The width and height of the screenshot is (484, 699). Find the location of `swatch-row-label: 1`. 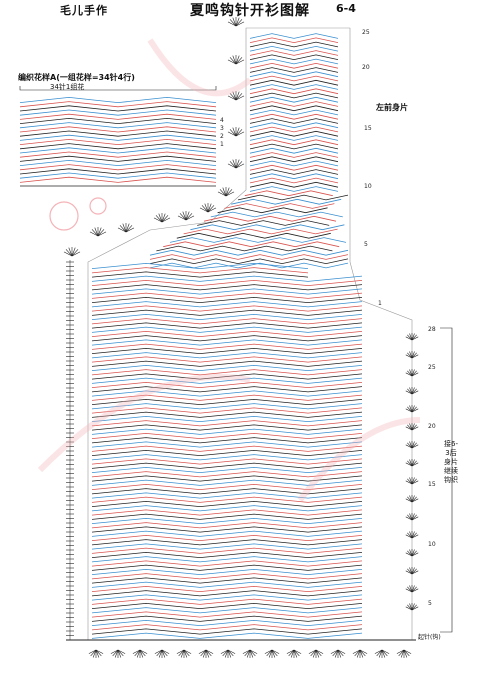

swatch-row-label: 1 is located at coordinates (222, 144).